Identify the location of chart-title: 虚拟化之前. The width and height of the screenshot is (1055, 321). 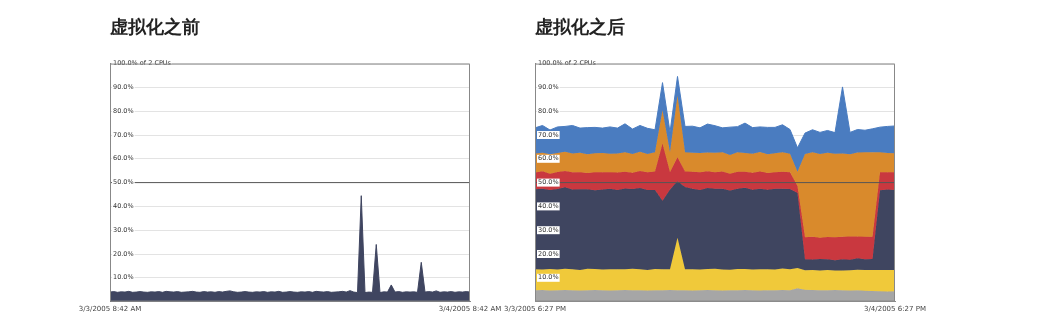
(154, 27).